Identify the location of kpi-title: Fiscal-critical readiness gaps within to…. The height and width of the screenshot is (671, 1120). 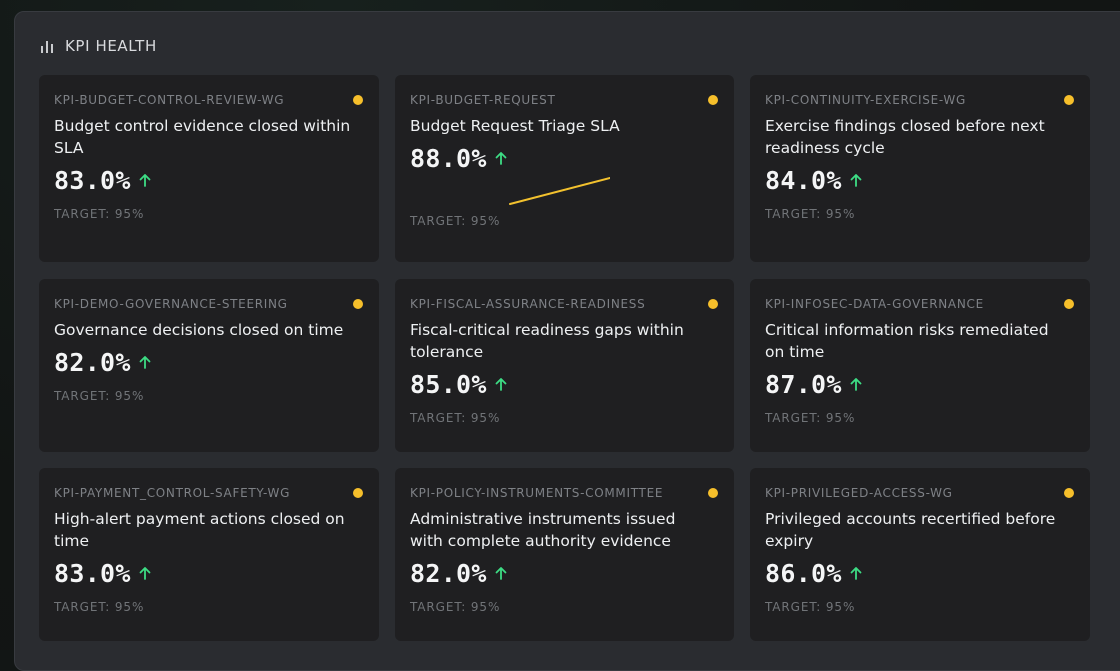
(547, 341).